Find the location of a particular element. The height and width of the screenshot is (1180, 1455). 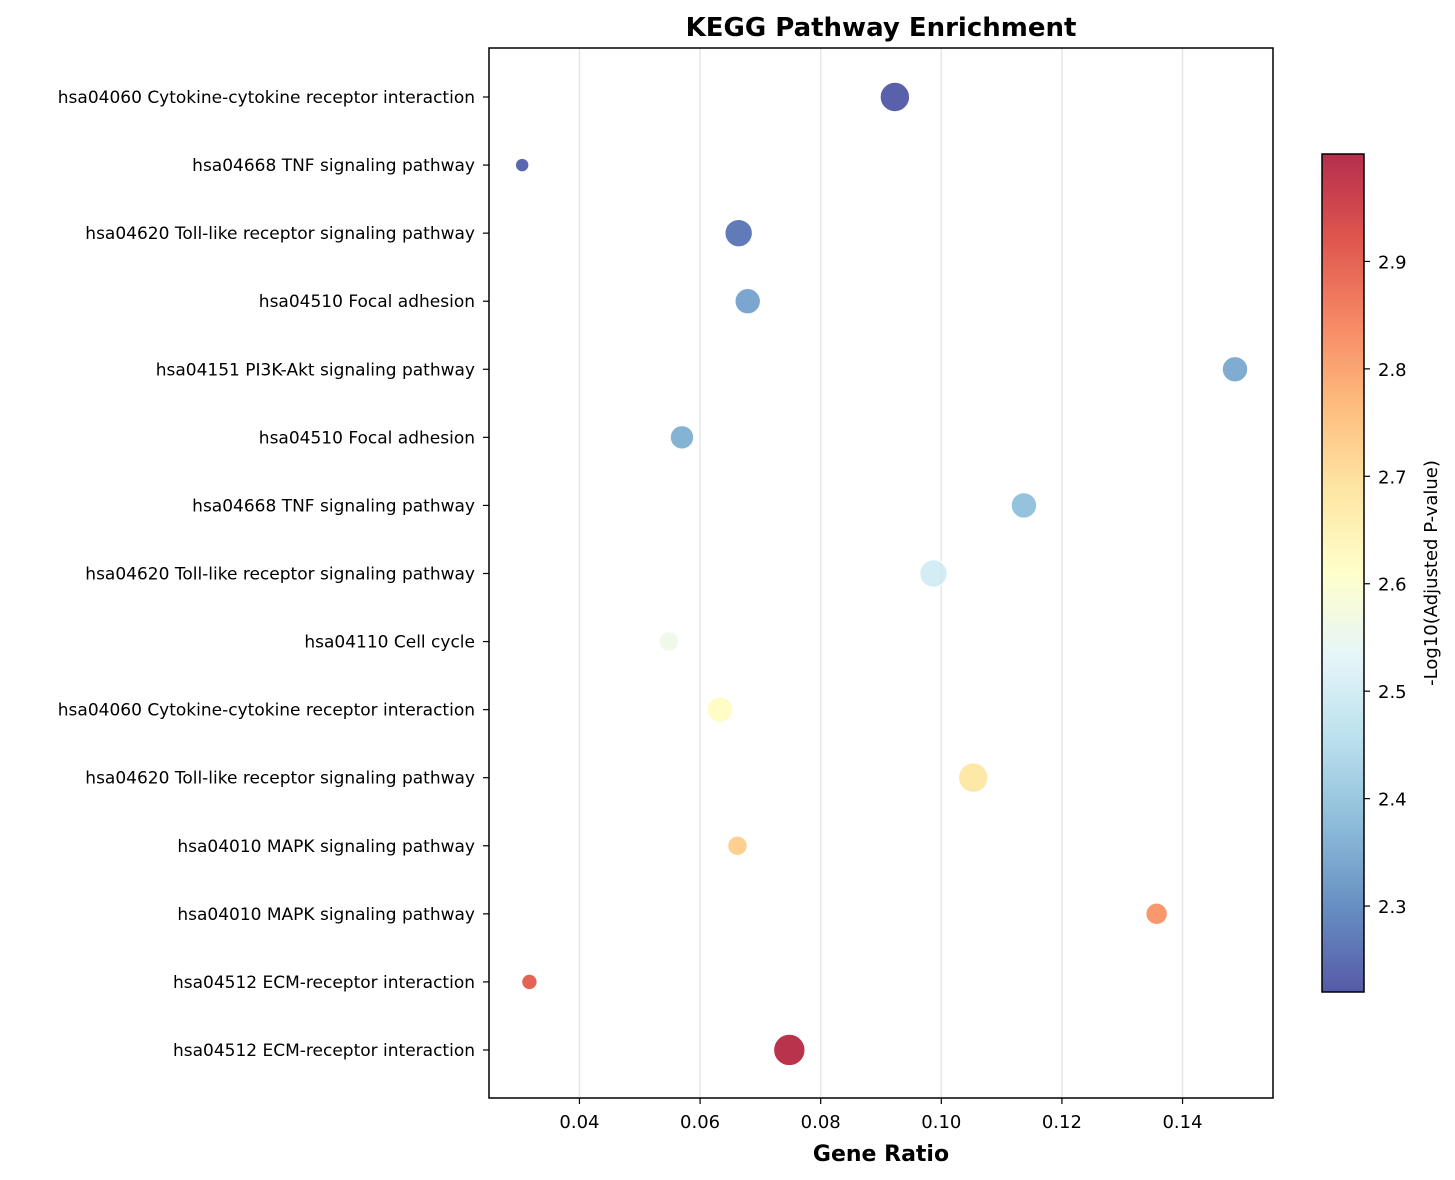

x-axis: 0.04 0.06 0.08 0.10 0.12 0.14 is located at coordinates (881, 1115).